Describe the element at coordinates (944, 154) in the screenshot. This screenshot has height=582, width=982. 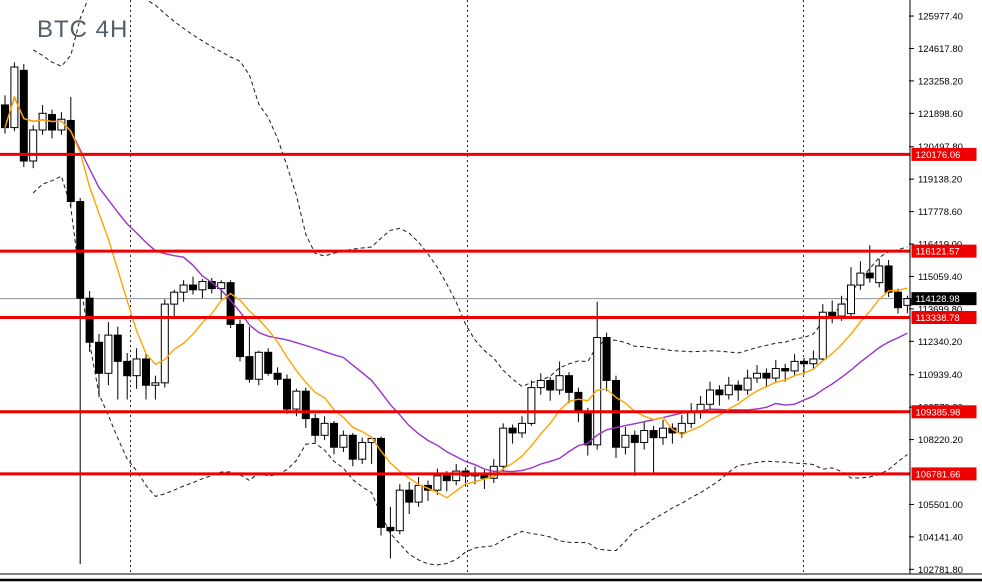
I see `level-price-label: 120176.06` at that location.